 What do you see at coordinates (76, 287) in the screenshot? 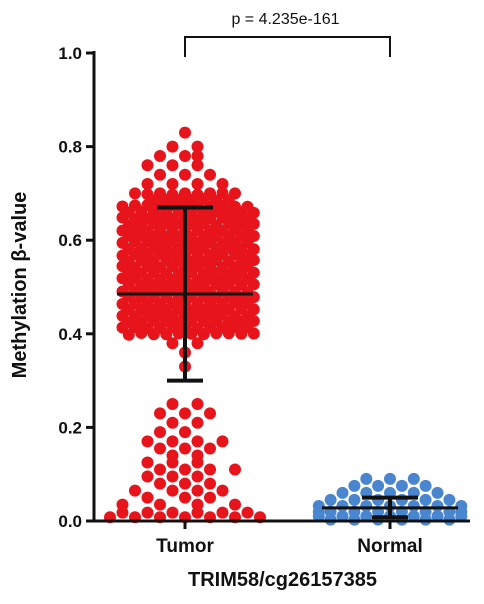
I see `y-ticks: 0.0 0.2 0.4 0.6 0.8 1.0` at bounding box center [76, 287].